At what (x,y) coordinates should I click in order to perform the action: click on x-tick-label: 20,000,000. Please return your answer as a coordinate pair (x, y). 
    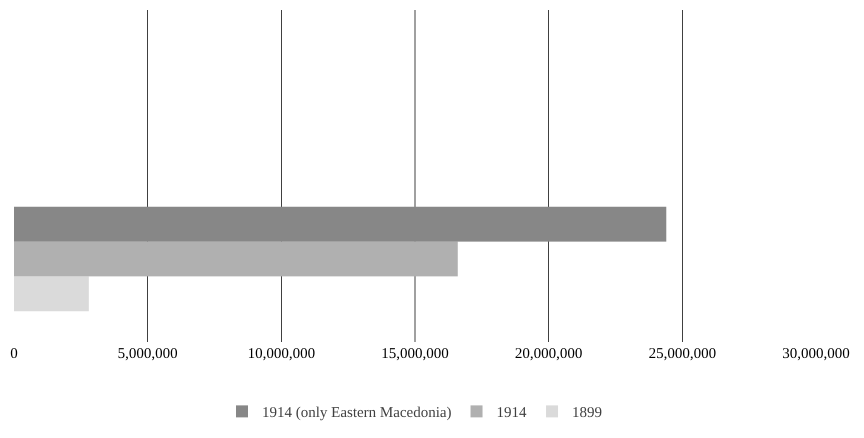
    Looking at the image, I should click on (548, 354).